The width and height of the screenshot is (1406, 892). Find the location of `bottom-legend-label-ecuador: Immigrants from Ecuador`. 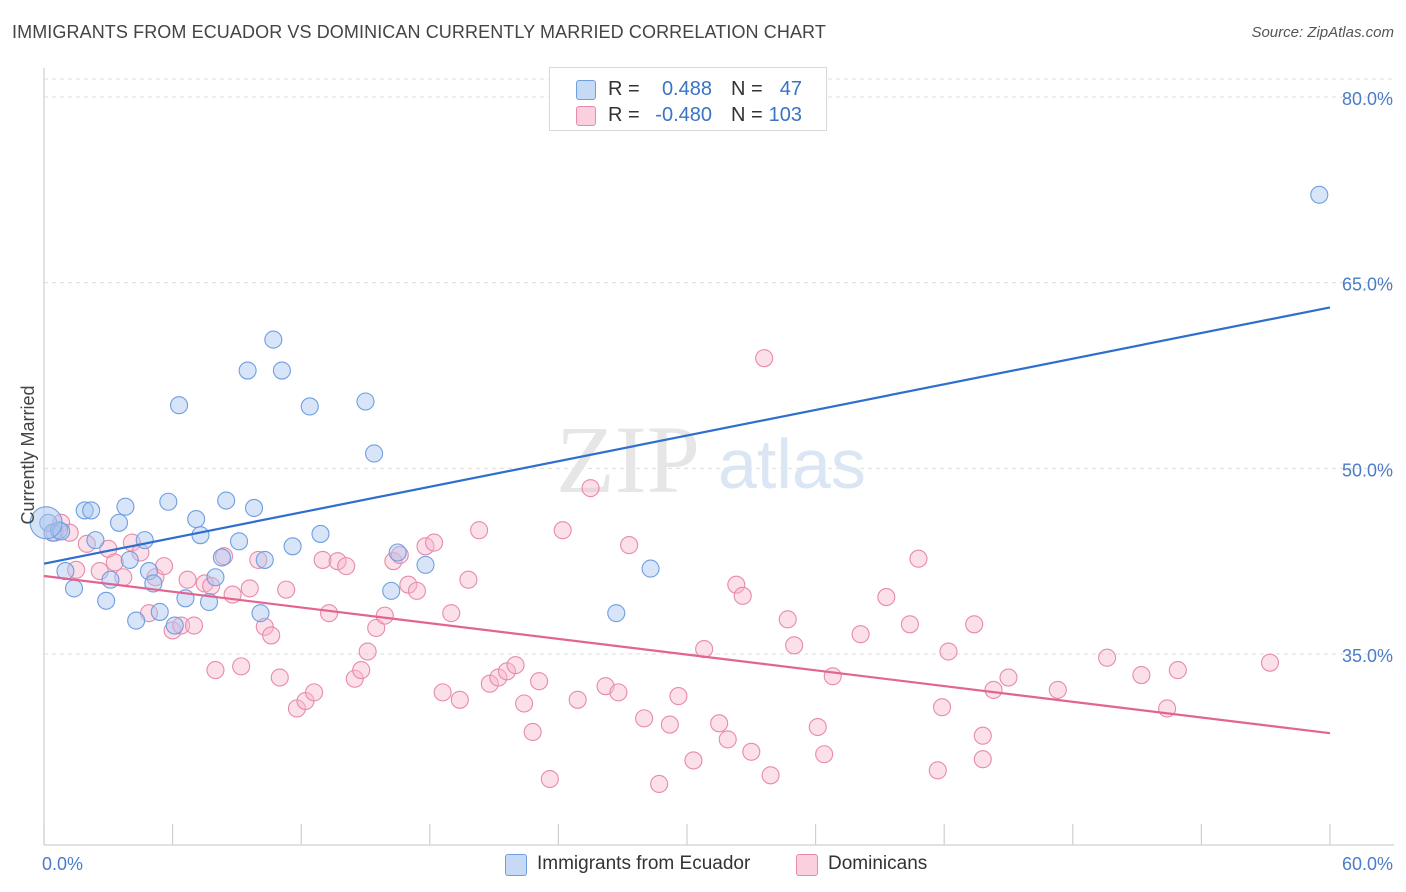

bottom-legend-label-ecuador: Immigrants from Ecuador is located at coordinates (644, 863).